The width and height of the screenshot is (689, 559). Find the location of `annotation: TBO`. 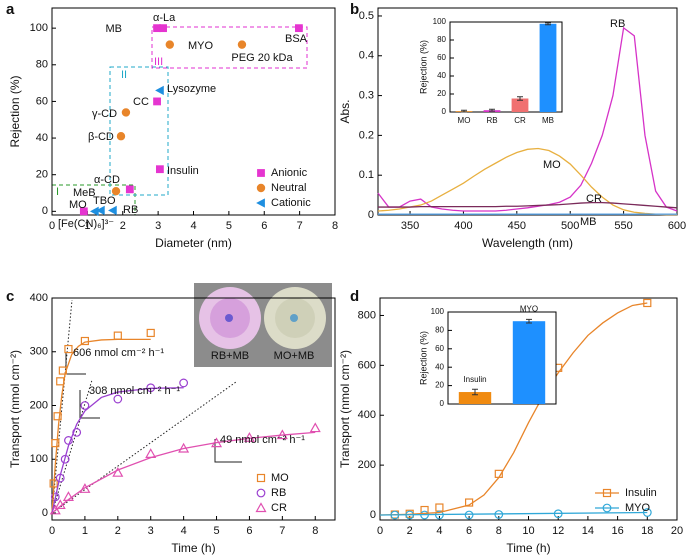

annotation: TBO is located at coordinates (104, 201).